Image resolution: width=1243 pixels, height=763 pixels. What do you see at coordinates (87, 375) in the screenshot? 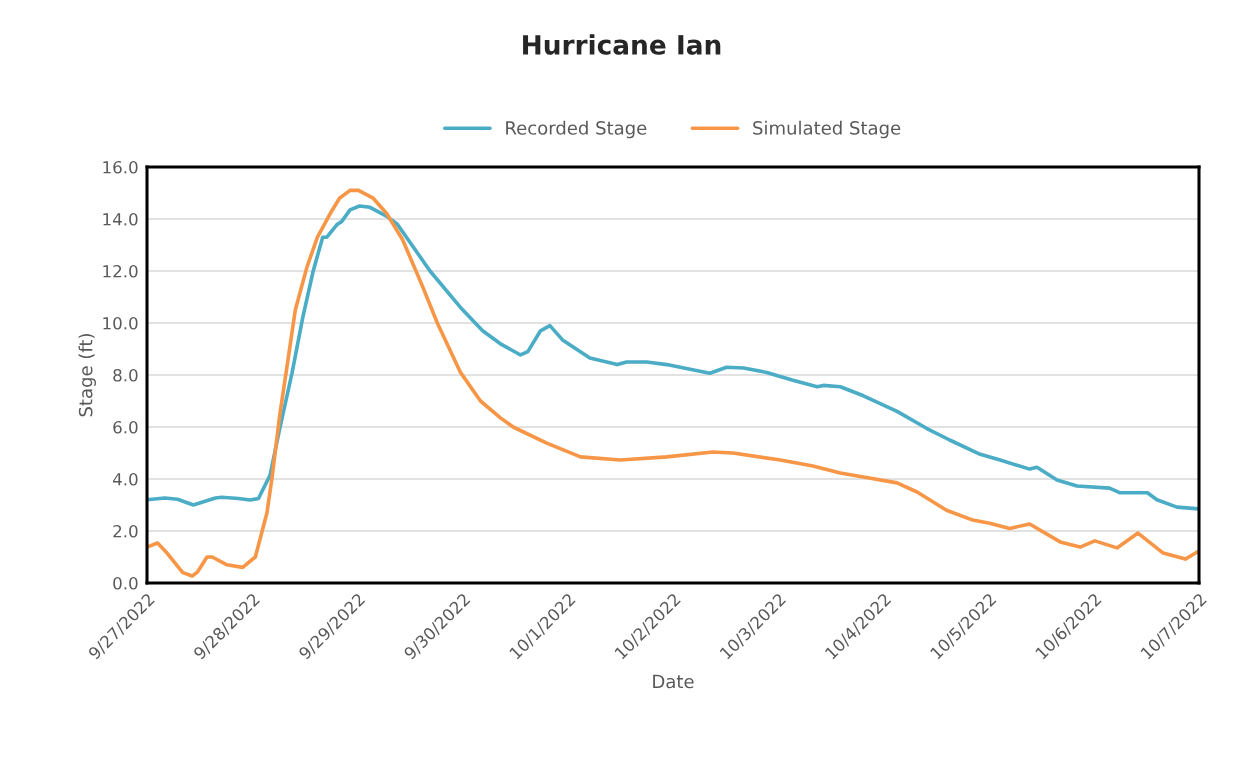
I see `y-axis-title: Stage (ft)` at bounding box center [87, 375].